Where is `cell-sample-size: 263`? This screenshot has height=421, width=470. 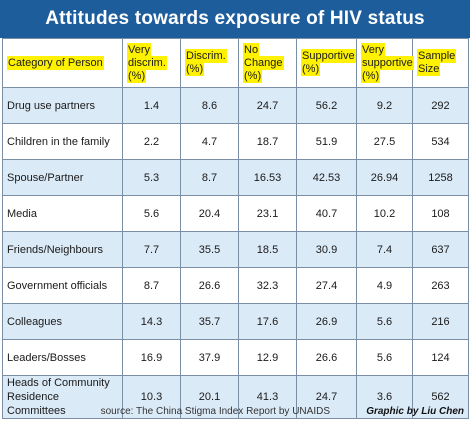
cell-sample-size: 263 is located at coordinates (440, 285).